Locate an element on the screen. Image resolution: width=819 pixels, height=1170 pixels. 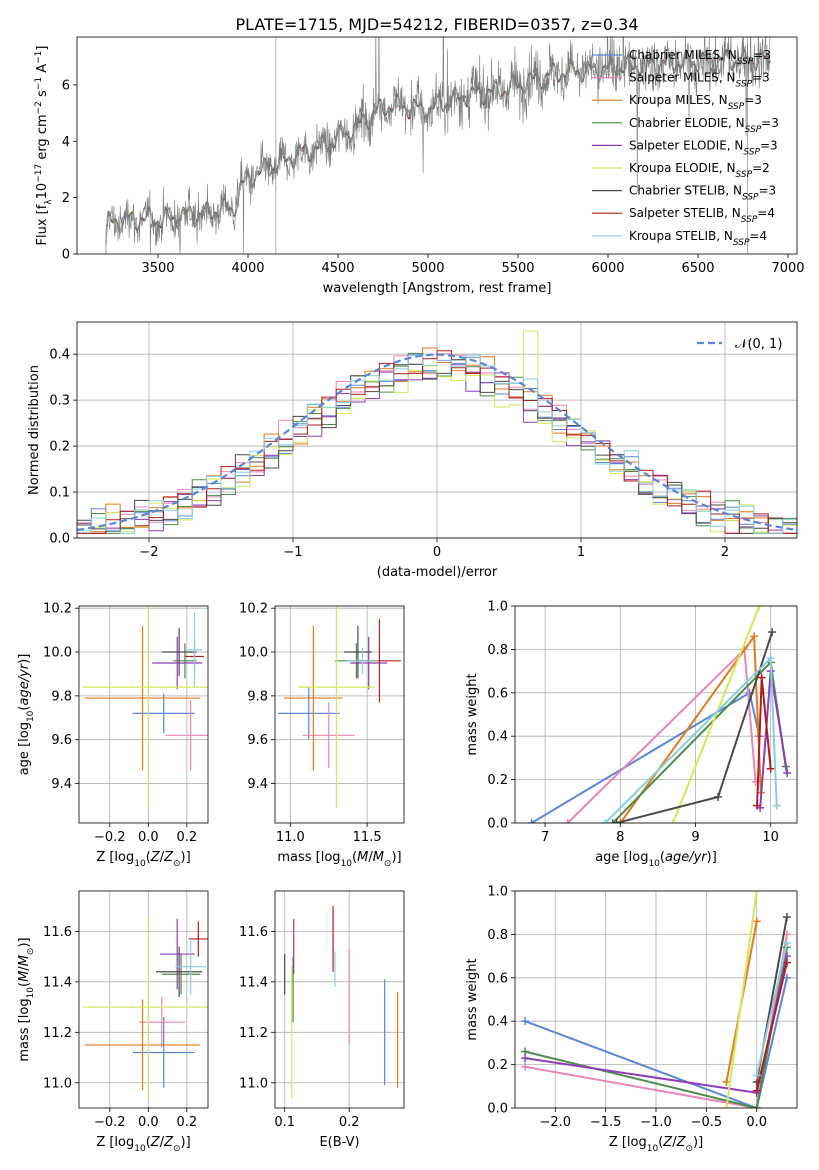
x-tick-label: 11.5 is located at coordinates (367, 837).